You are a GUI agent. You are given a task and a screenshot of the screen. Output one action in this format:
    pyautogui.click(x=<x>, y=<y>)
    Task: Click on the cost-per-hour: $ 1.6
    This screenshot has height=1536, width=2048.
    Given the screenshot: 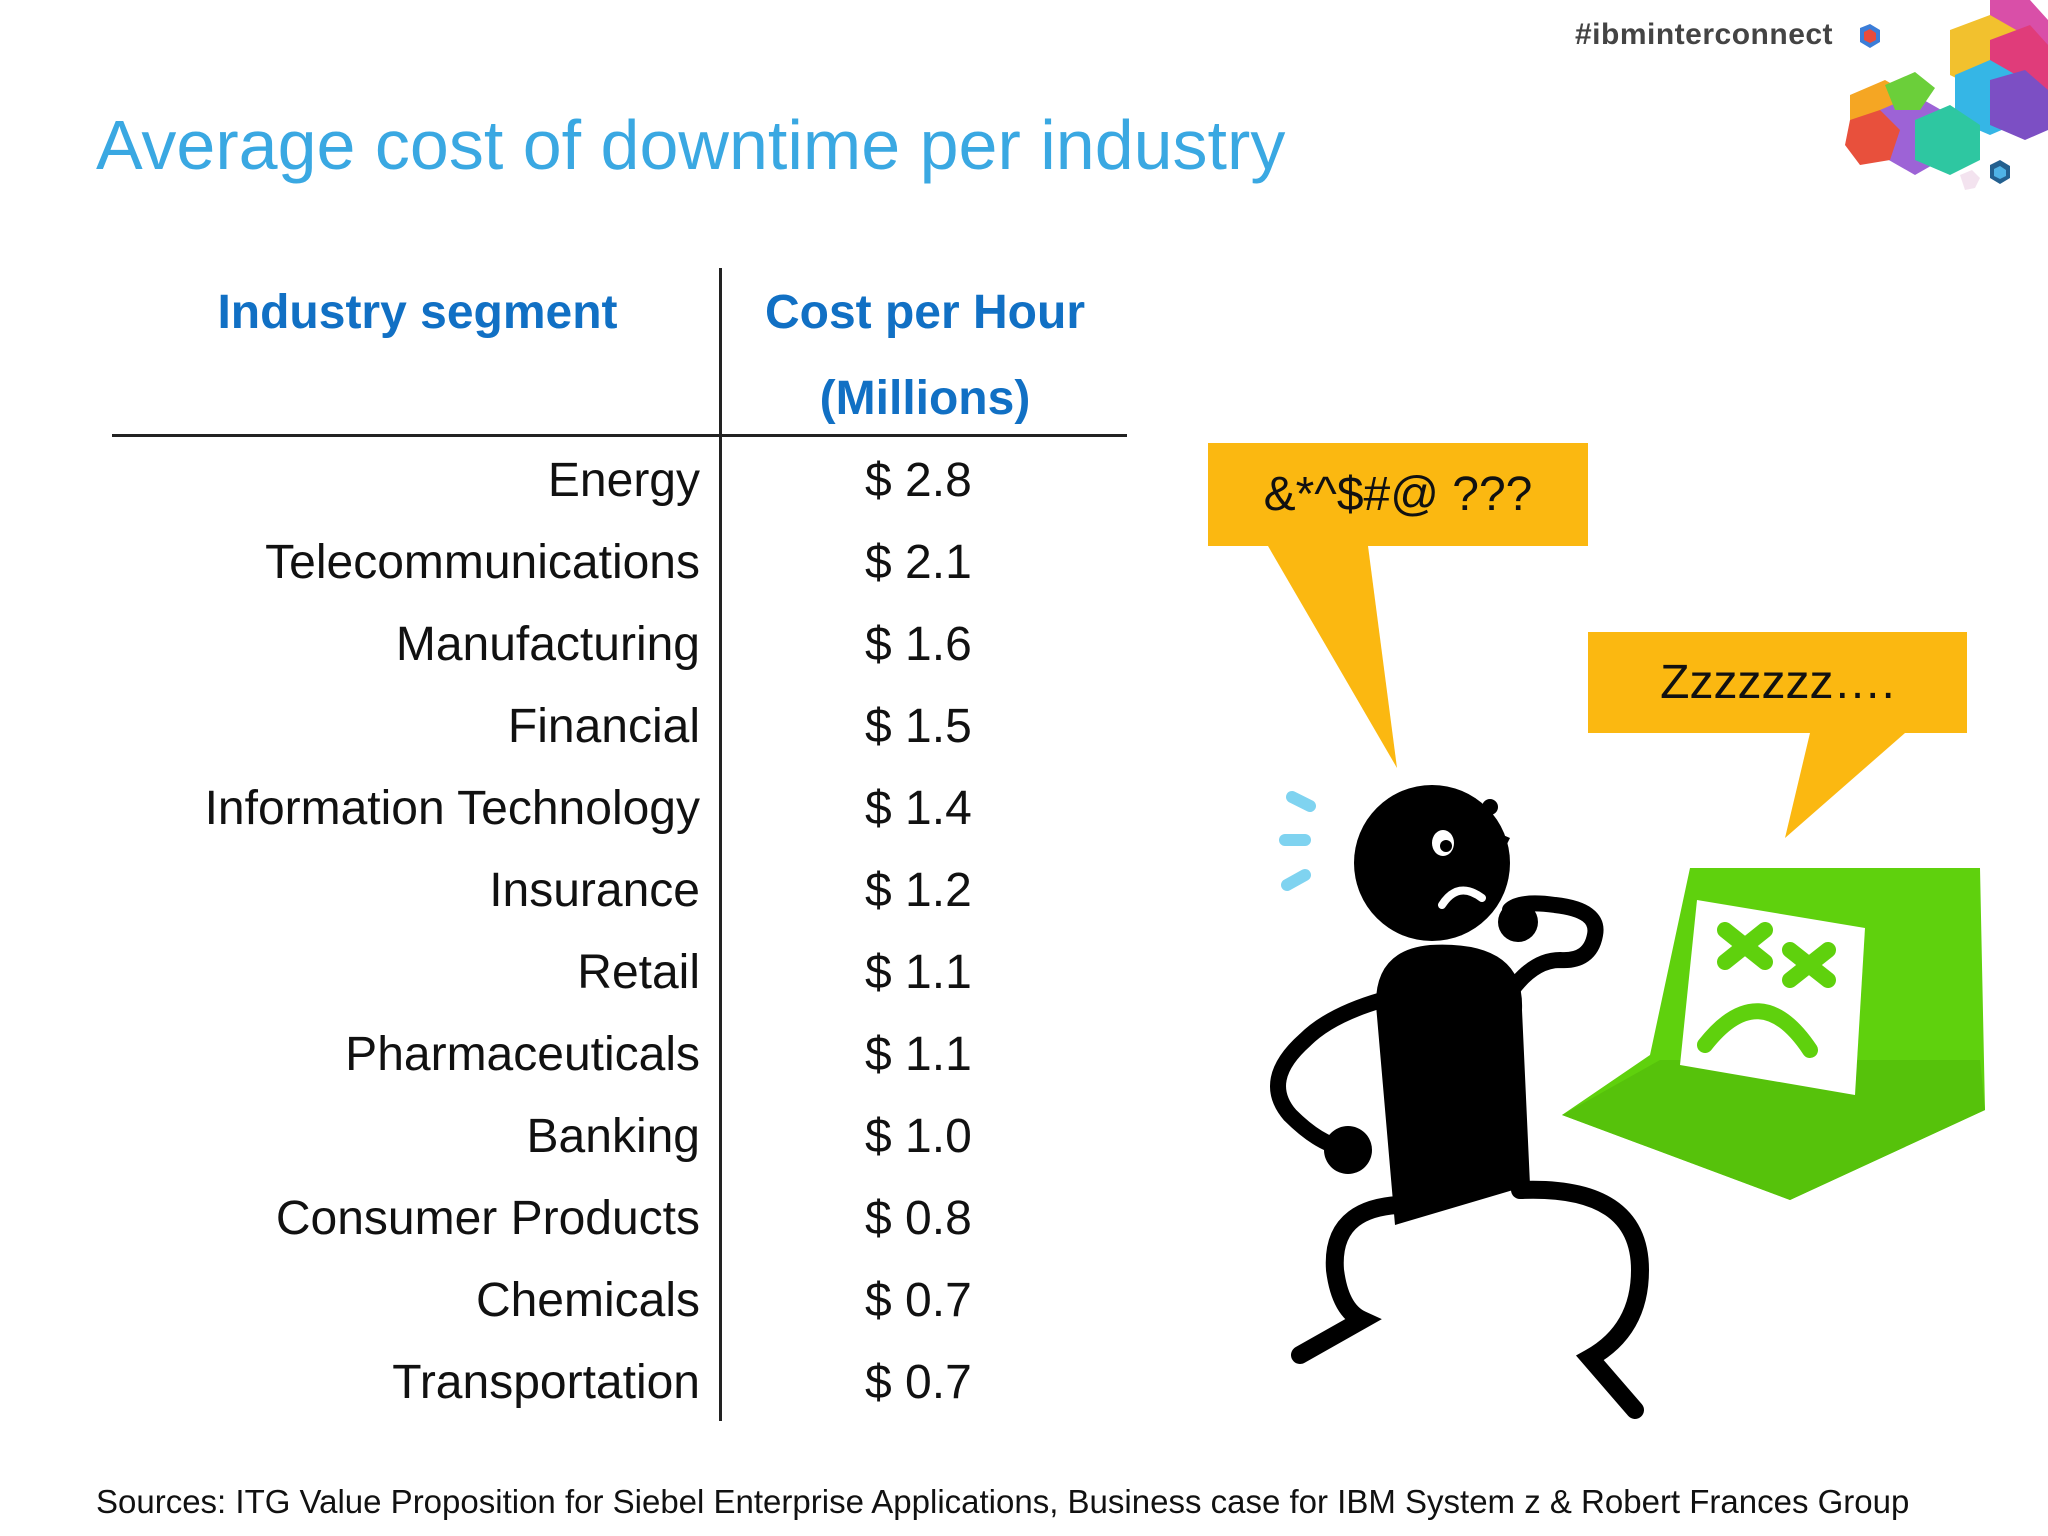 What is the action you would take?
    pyautogui.click(x=918, y=644)
    